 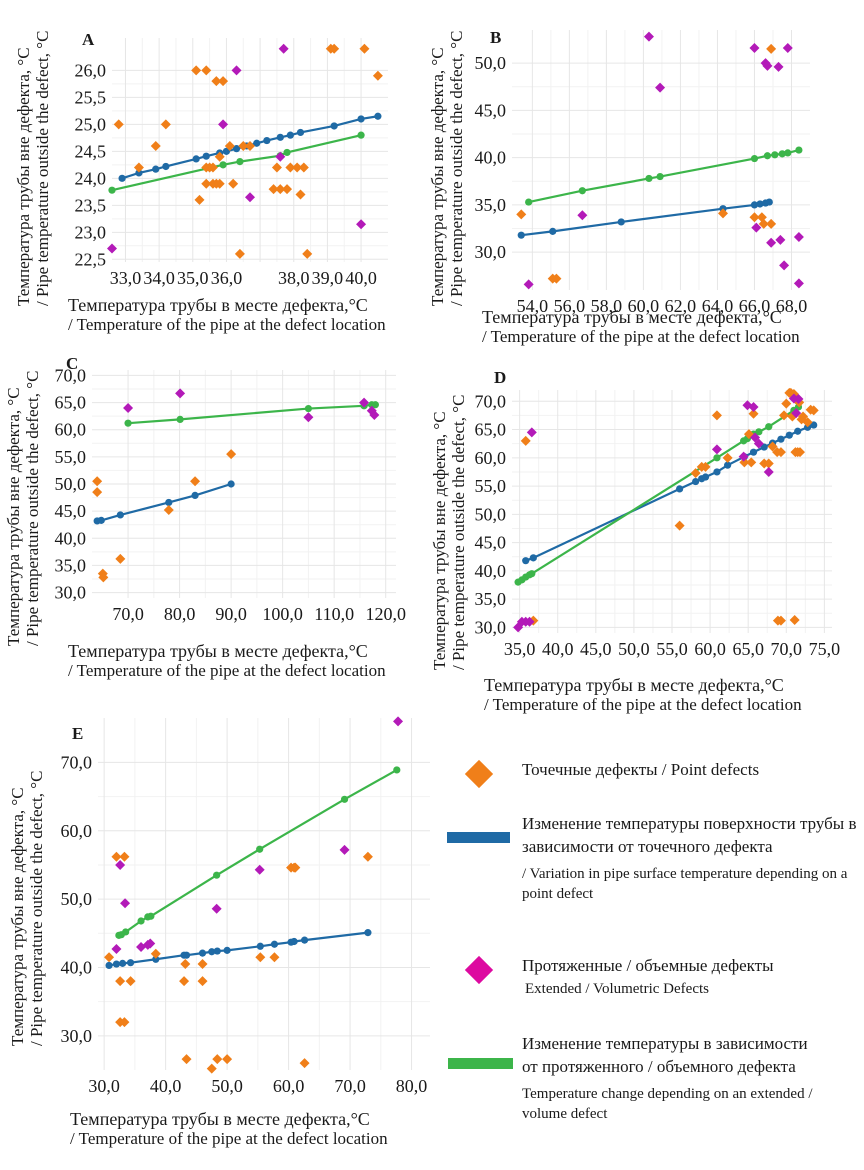 What do you see at coordinates (755, 306) in the screenshot?
I see `x-tick-label: 66,0` at bounding box center [755, 306].